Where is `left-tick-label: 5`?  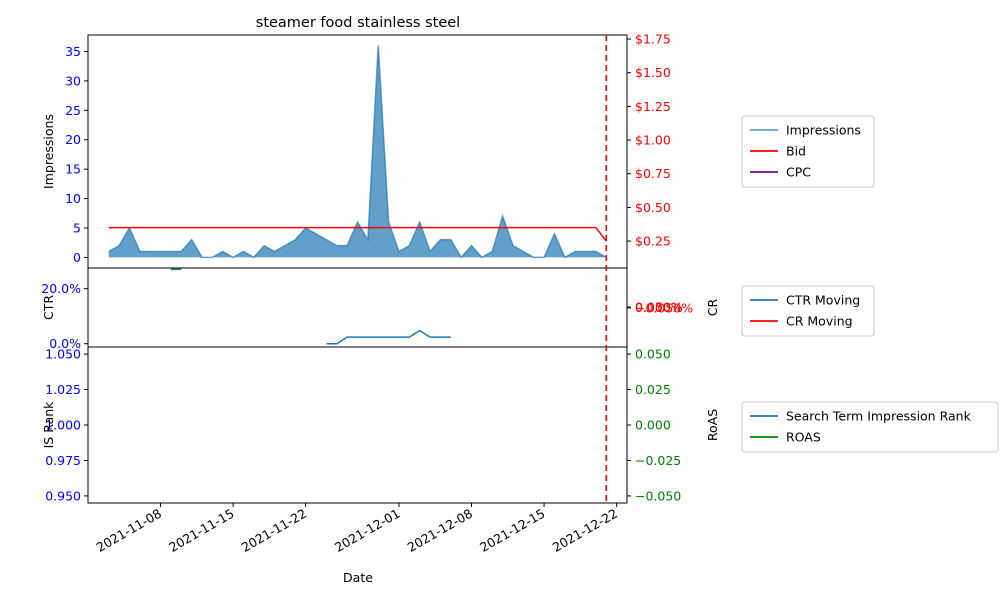 left-tick-label: 5 is located at coordinates (77, 227).